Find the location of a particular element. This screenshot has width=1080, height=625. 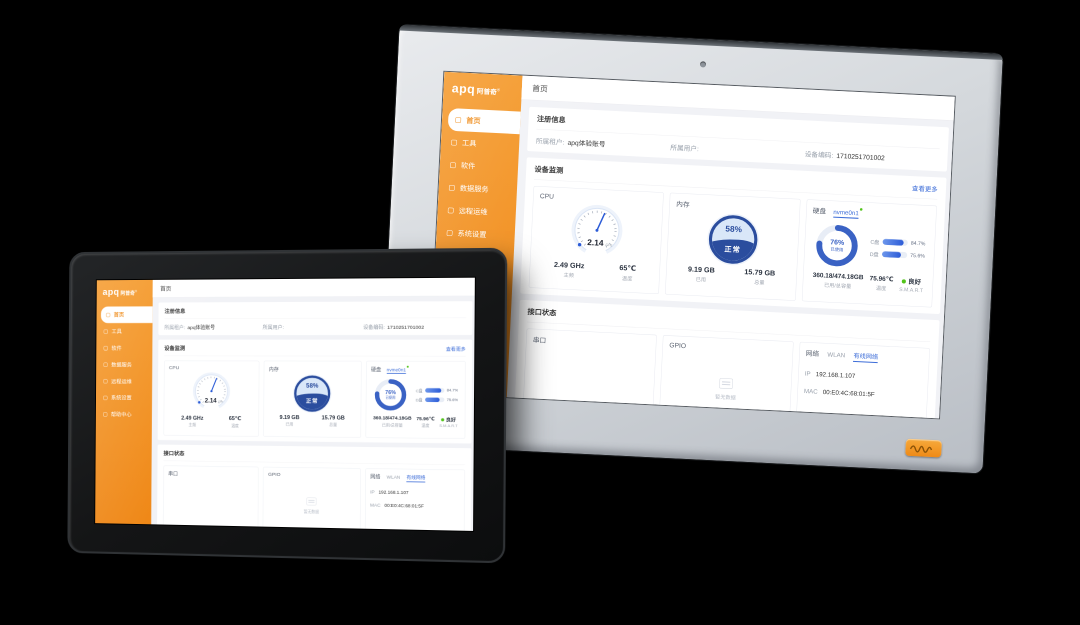

partition-row: C盘 84.7% is located at coordinates (898, 242).